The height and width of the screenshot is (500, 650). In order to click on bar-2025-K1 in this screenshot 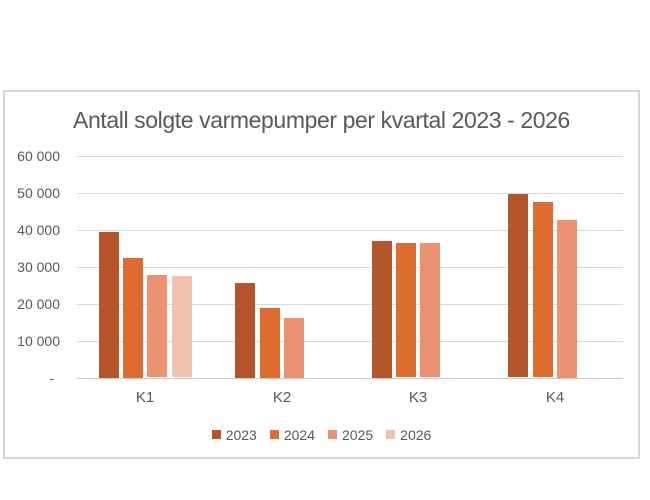, I will do `click(157, 326)`.